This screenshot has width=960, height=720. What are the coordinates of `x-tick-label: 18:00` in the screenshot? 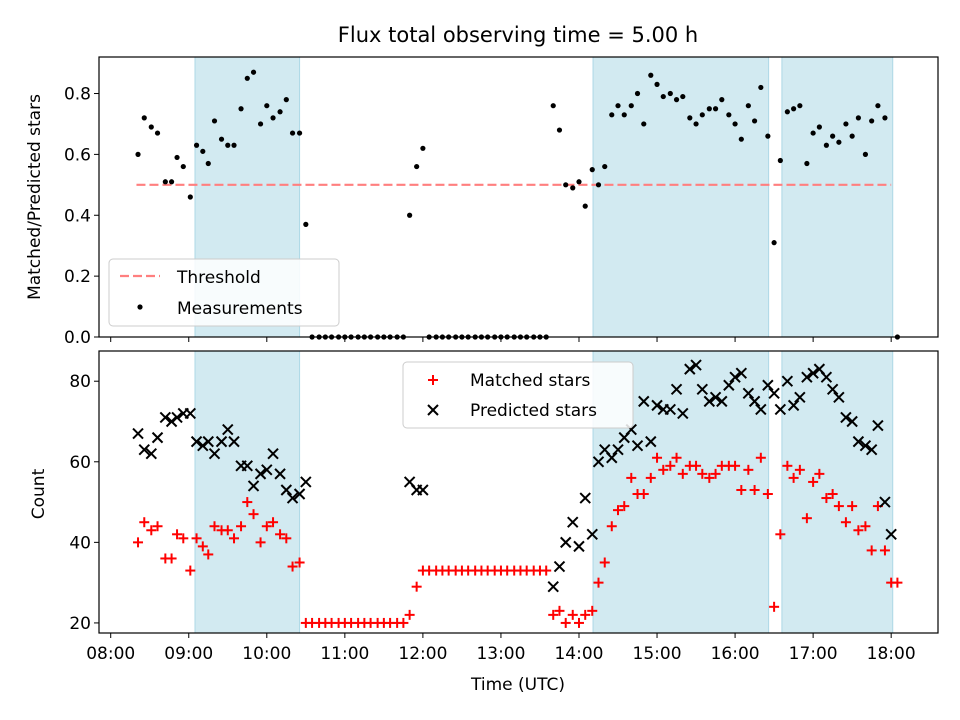 It's located at (891, 654).